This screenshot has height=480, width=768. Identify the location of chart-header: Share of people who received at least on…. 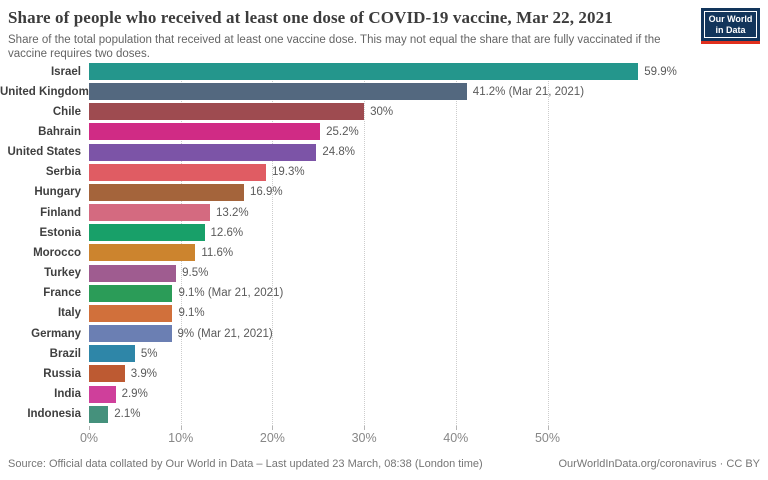
(384, 35).